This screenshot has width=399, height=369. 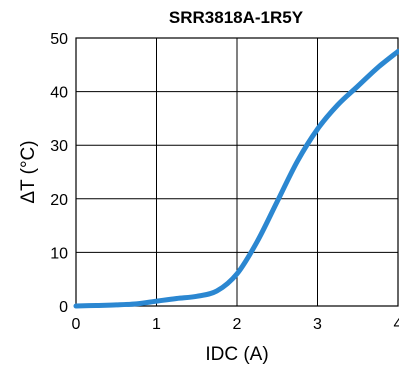 I want to click on y-tick-label: 20, so click(x=59, y=200).